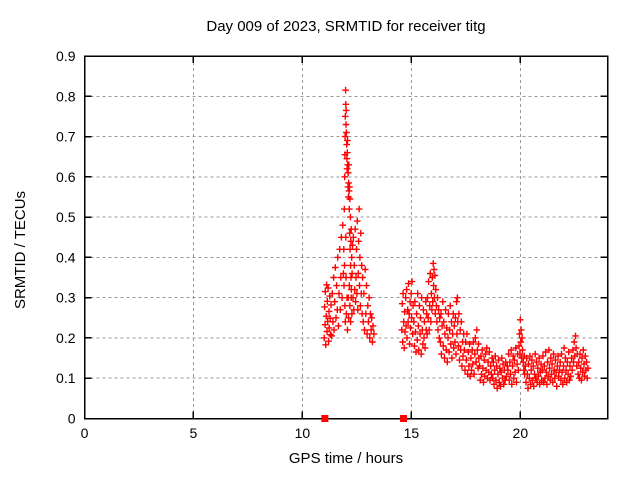 The width and height of the screenshot is (640, 480). What do you see at coordinates (66, 257) in the screenshot?
I see `y-tick-label: 0.4` at bounding box center [66, 257].